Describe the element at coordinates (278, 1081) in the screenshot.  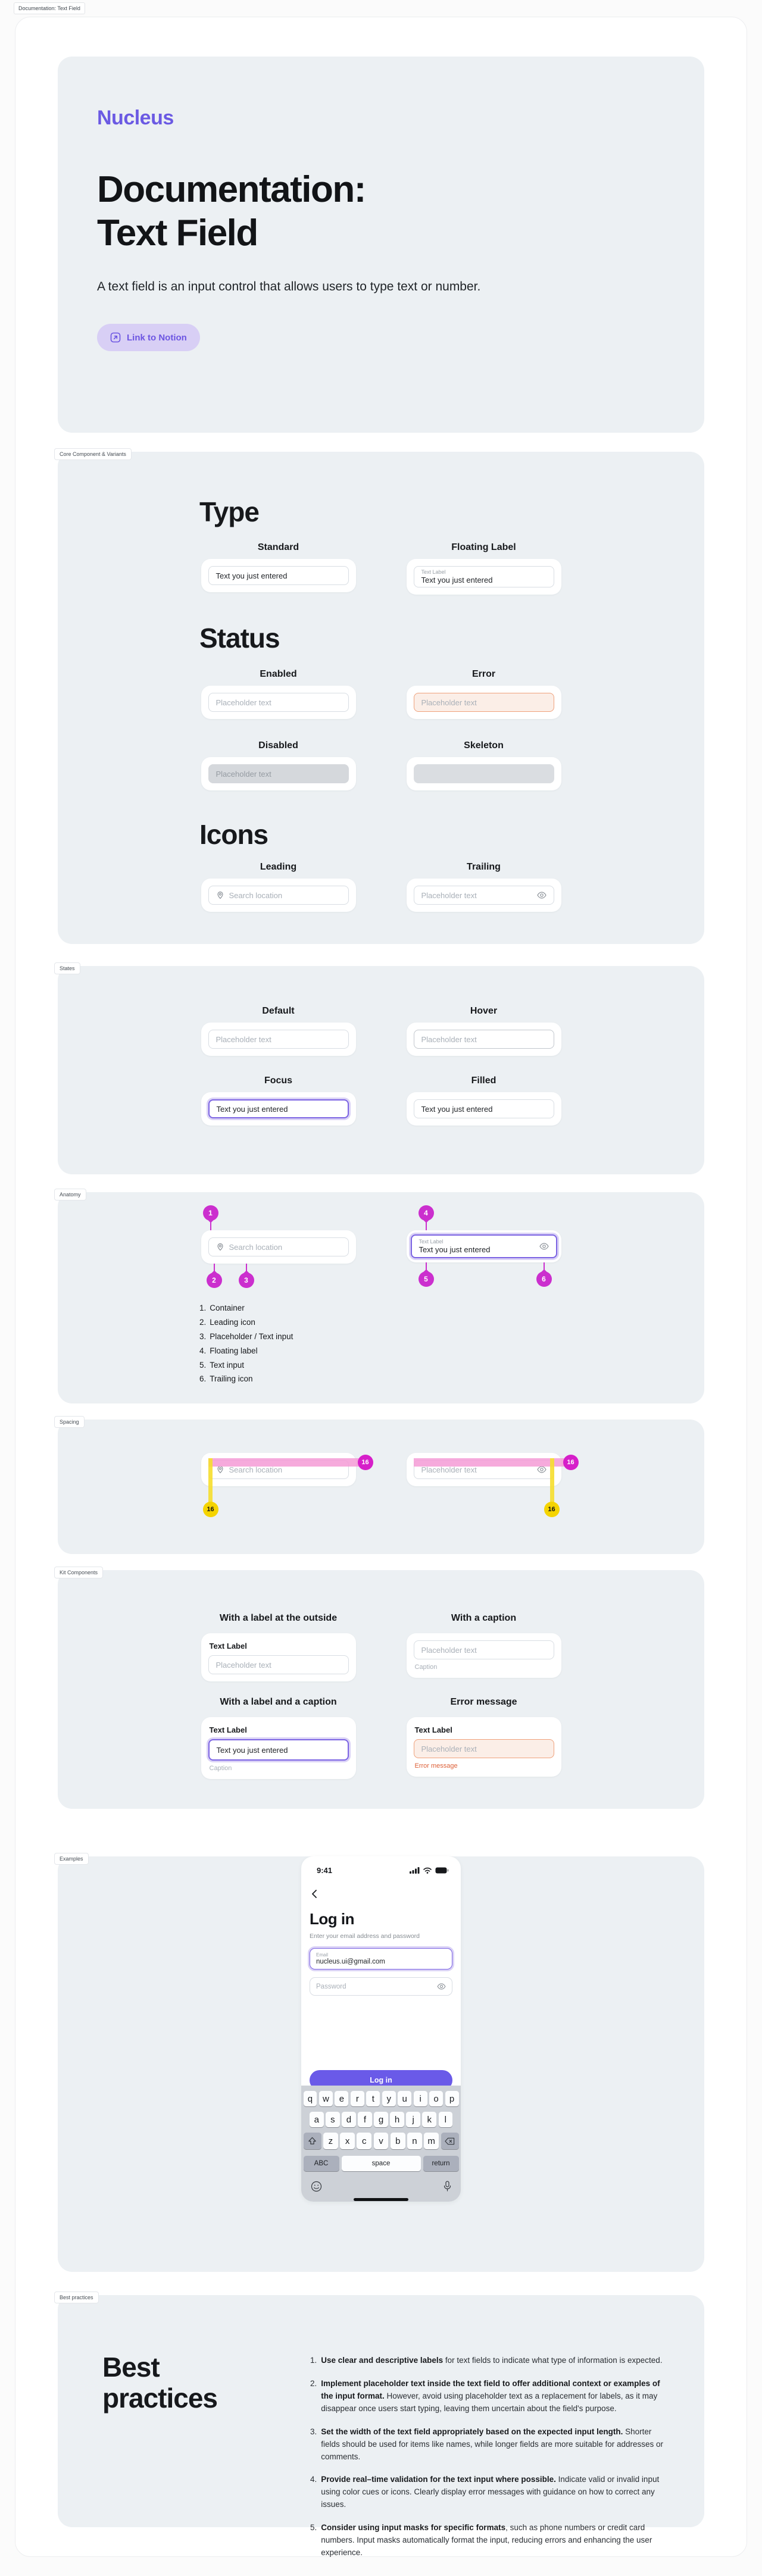
I see `focus-label: Focus` at that location.